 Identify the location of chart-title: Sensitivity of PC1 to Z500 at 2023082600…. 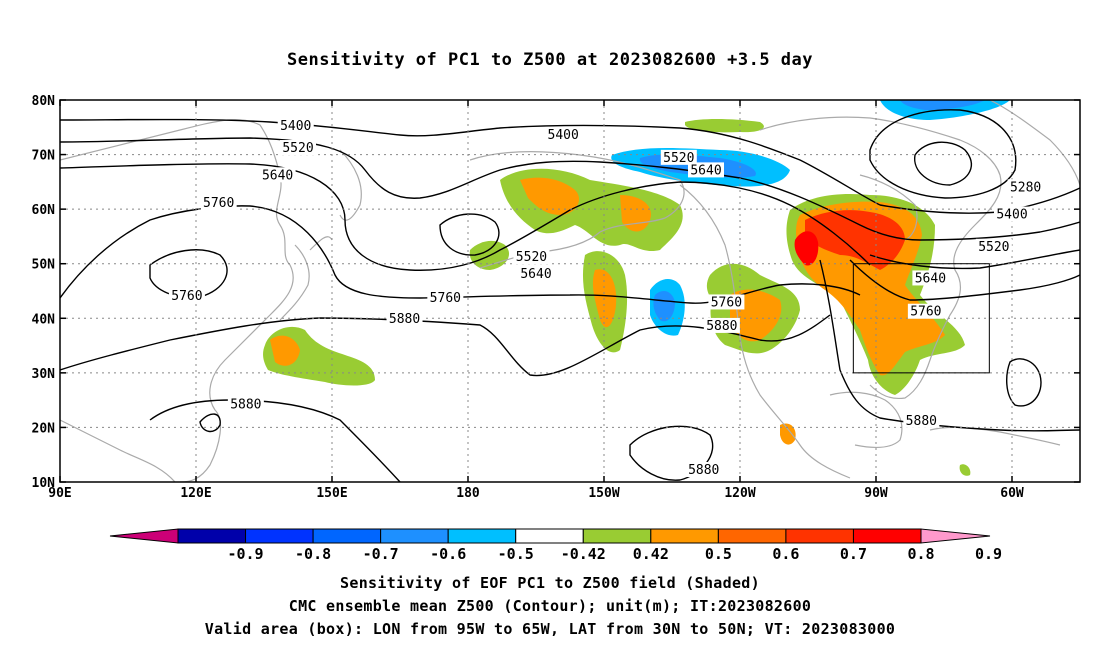
(549, 60).